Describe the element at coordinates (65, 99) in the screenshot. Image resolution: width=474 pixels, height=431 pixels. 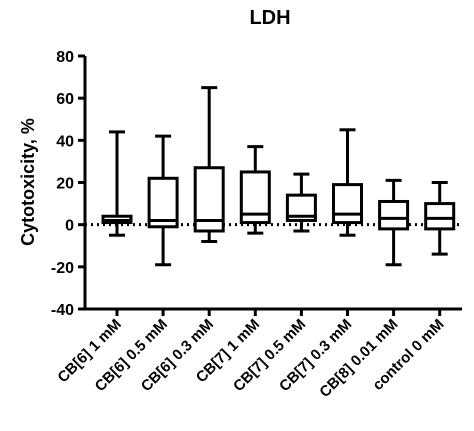
I see `y-tick-label: 60` at that location.